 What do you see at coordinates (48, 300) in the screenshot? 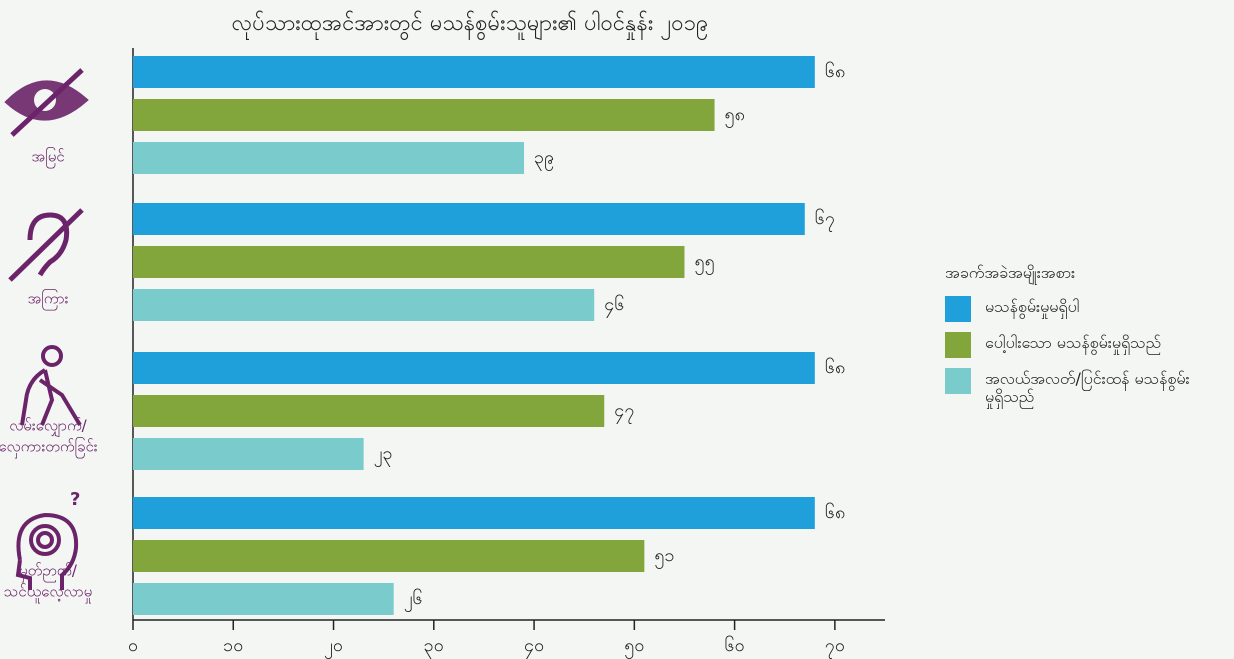
I see `category-label: အကြား` at bounding box center [48, 300].